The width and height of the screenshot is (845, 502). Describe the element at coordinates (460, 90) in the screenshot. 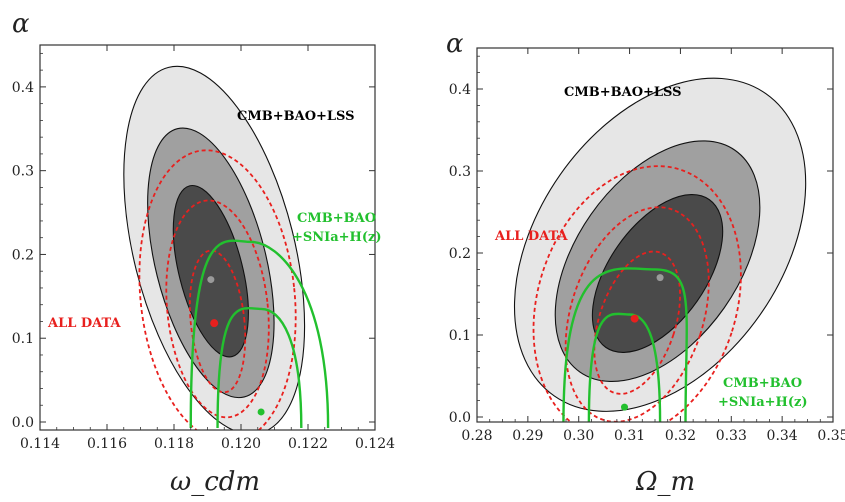

I see `right-y-tick-label: 0.4` at that location.